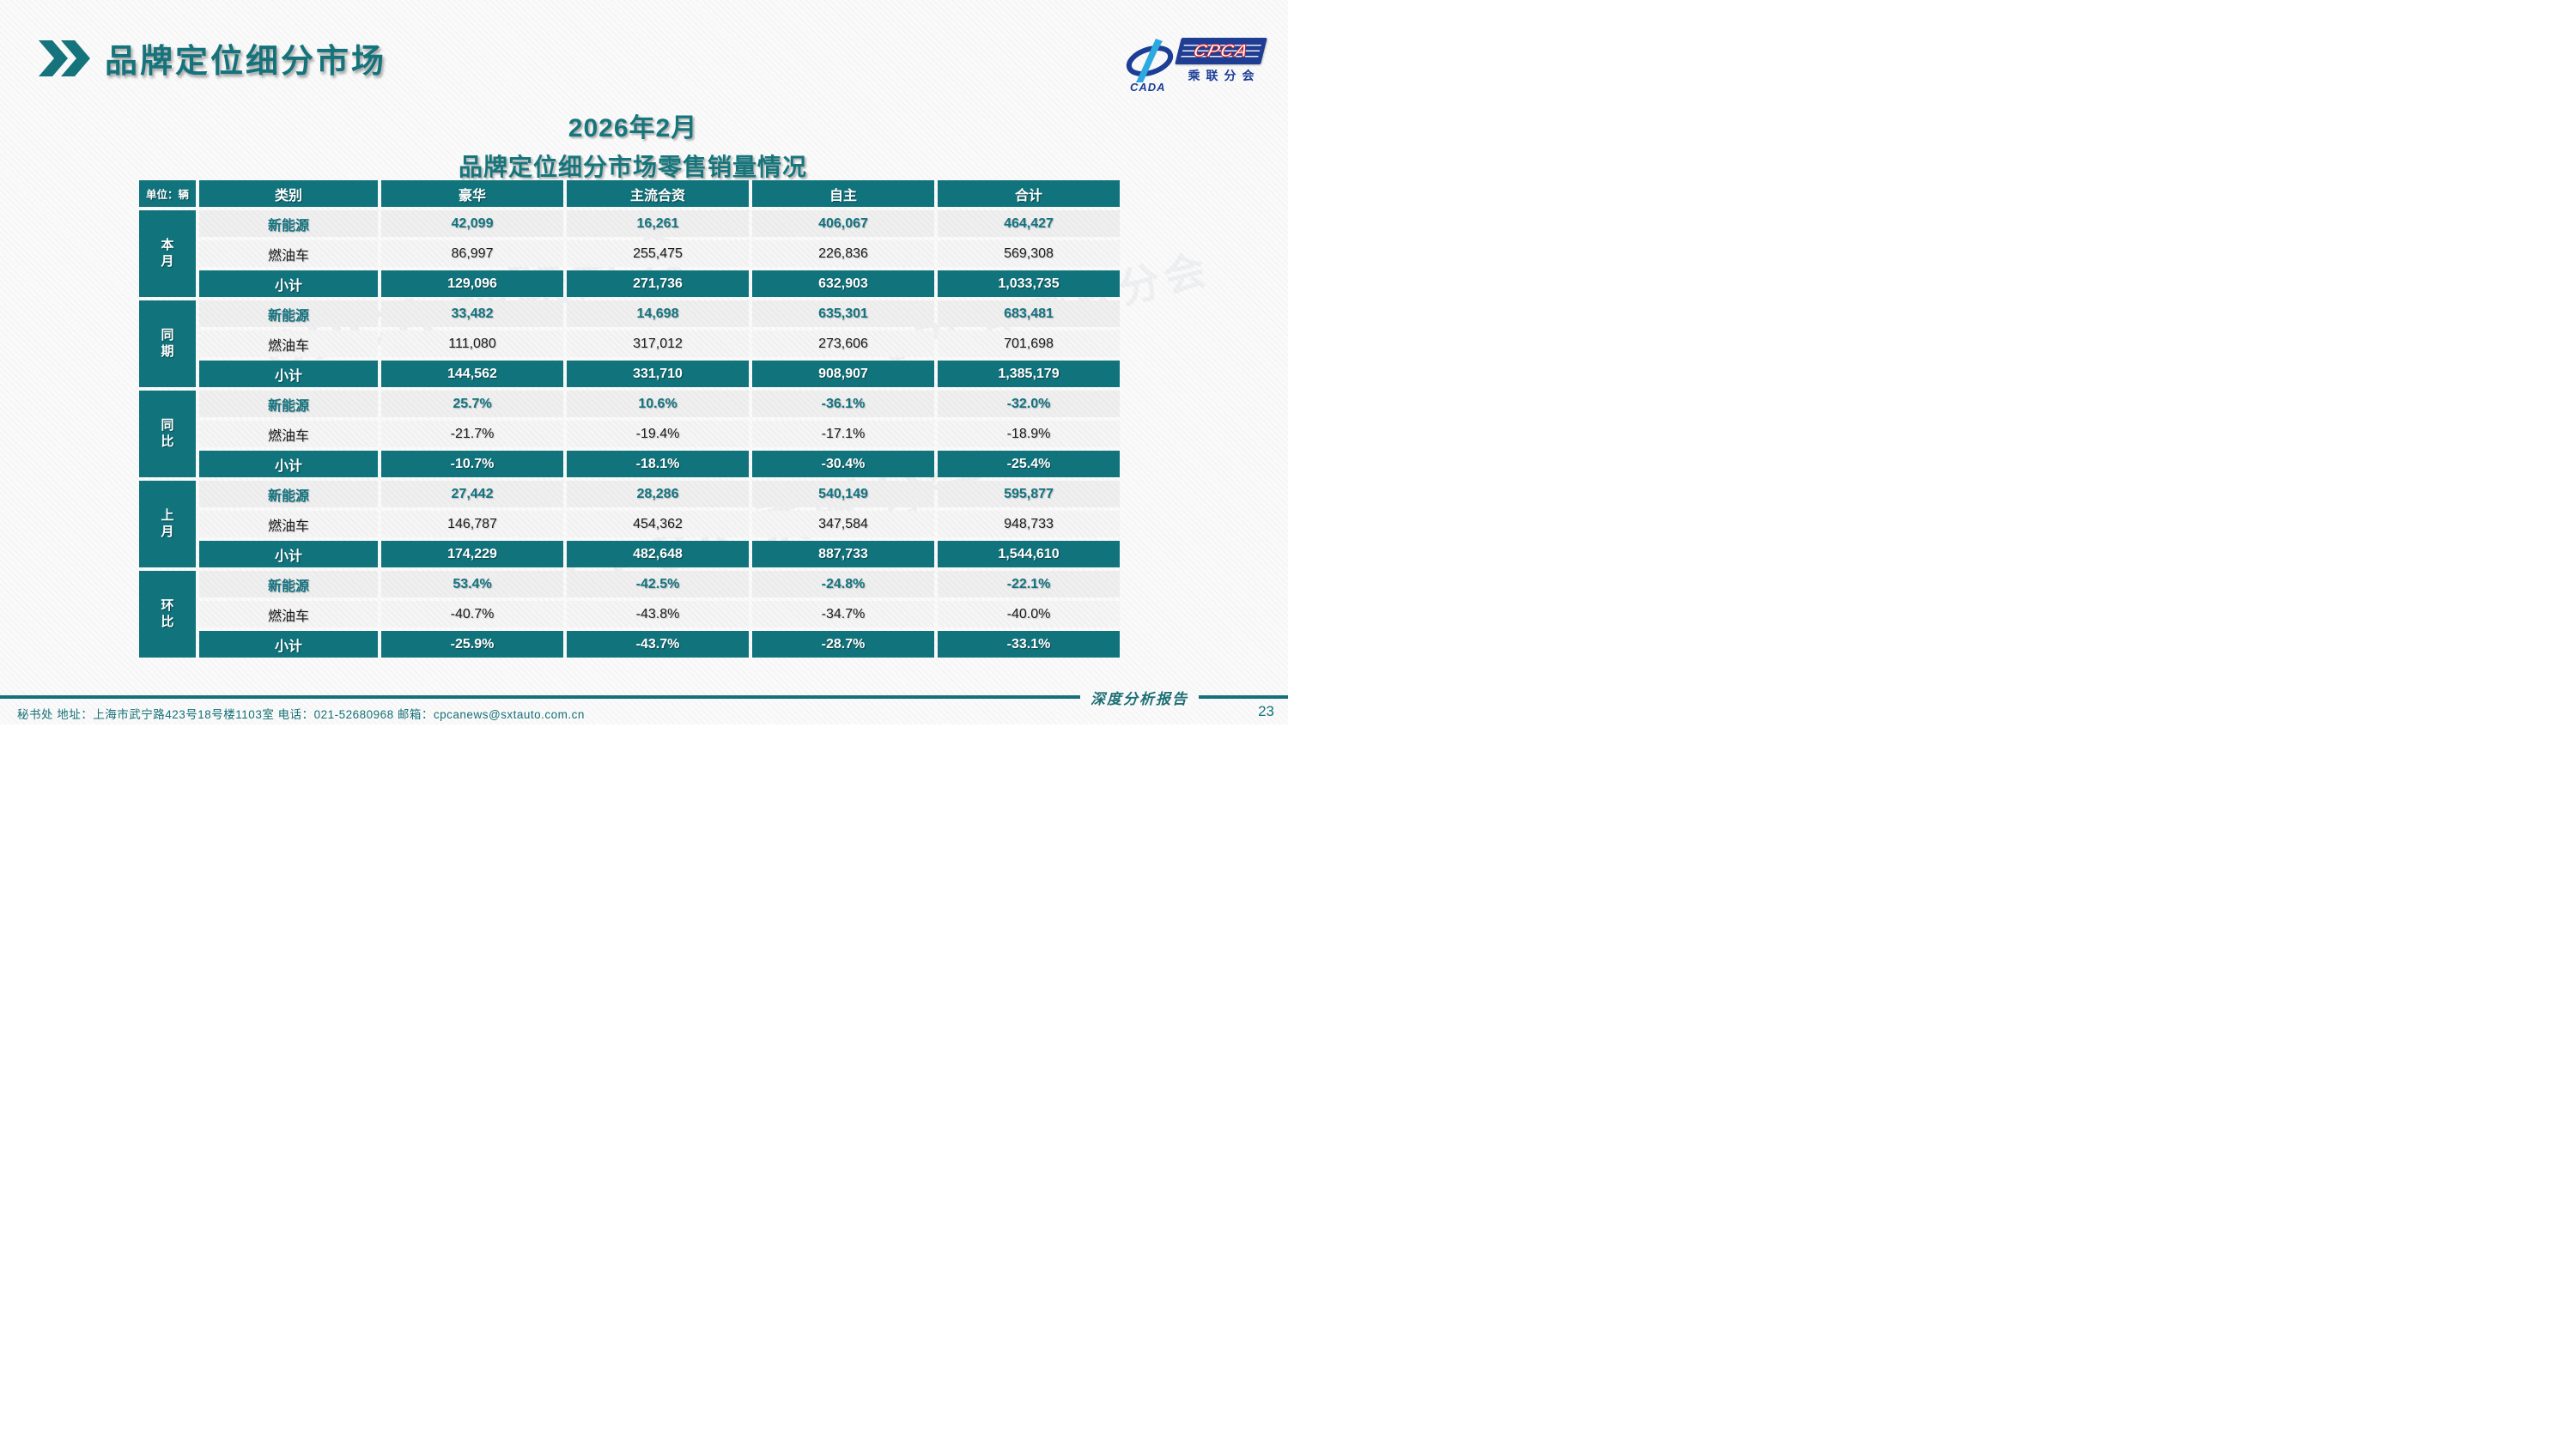  What do you see at coordinates (1029, 343) in the screenshot?
I see `table-cell: 701,698` at bounding box center [1029, 343].